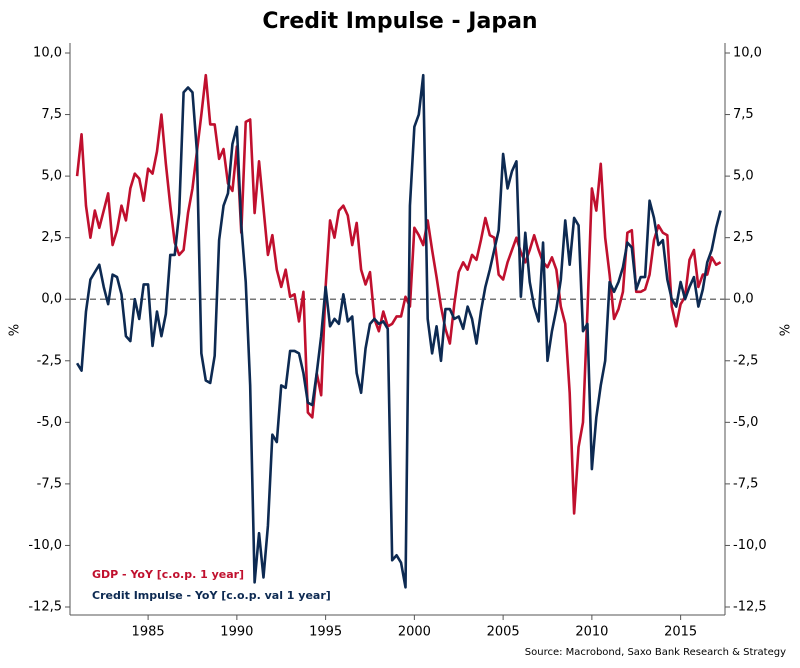  Describe the element at coordinates (168, 574) in the screenshot. I see `legend-label: GDP - YoY [c.o.p. 1 year]` at that location.